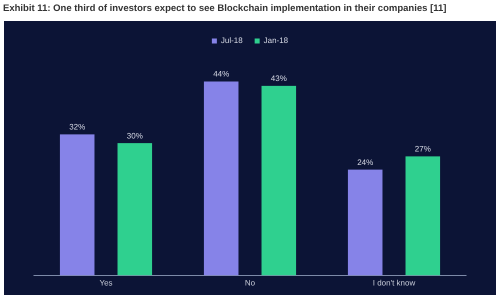 The image size is (500, 300). What do you see at coordinates (224, 8) in the screenshot?
I see `chart-title: Exhibit 11: One third of investors expect to see Blockchain implementation in their companies [11]` at bounding box center [224, 8].